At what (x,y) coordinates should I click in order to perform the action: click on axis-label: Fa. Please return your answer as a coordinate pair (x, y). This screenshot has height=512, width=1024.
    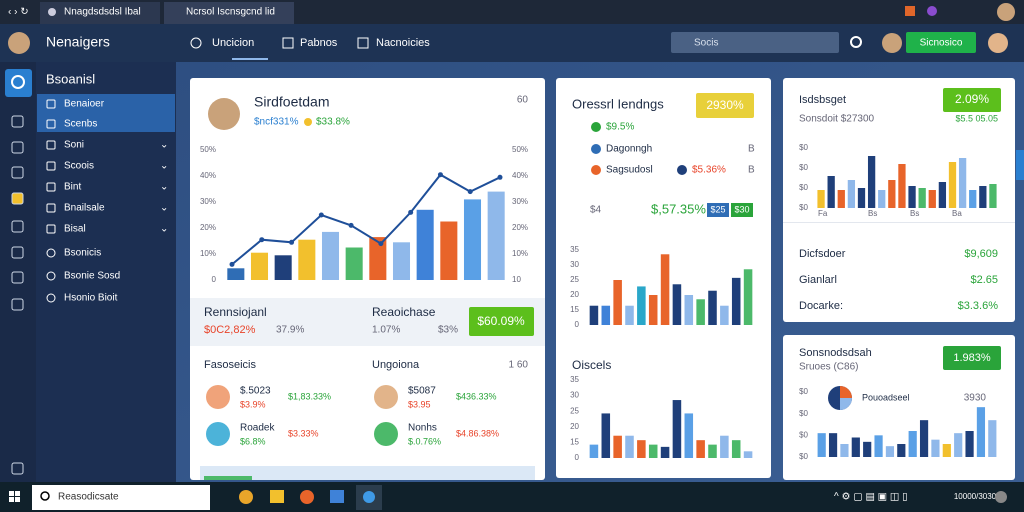
    Looking at the image, I should click on (823, 213).